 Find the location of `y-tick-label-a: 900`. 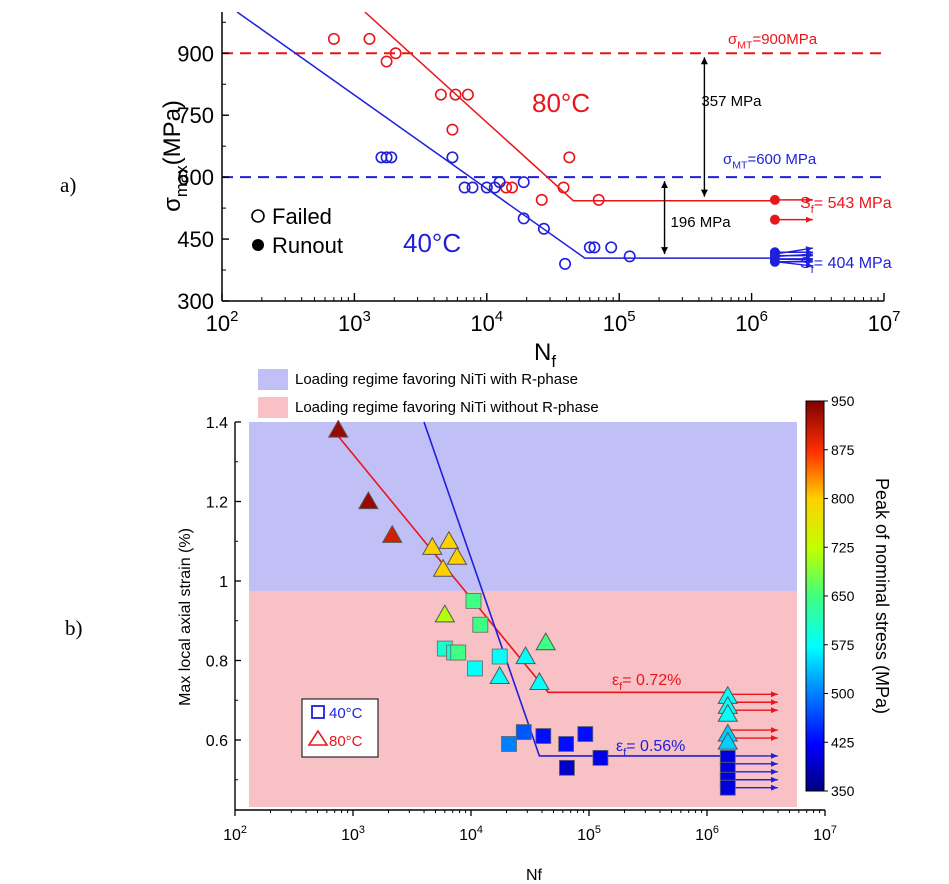

y-tick-label-a: 900 is located at coordinates (195, 53).